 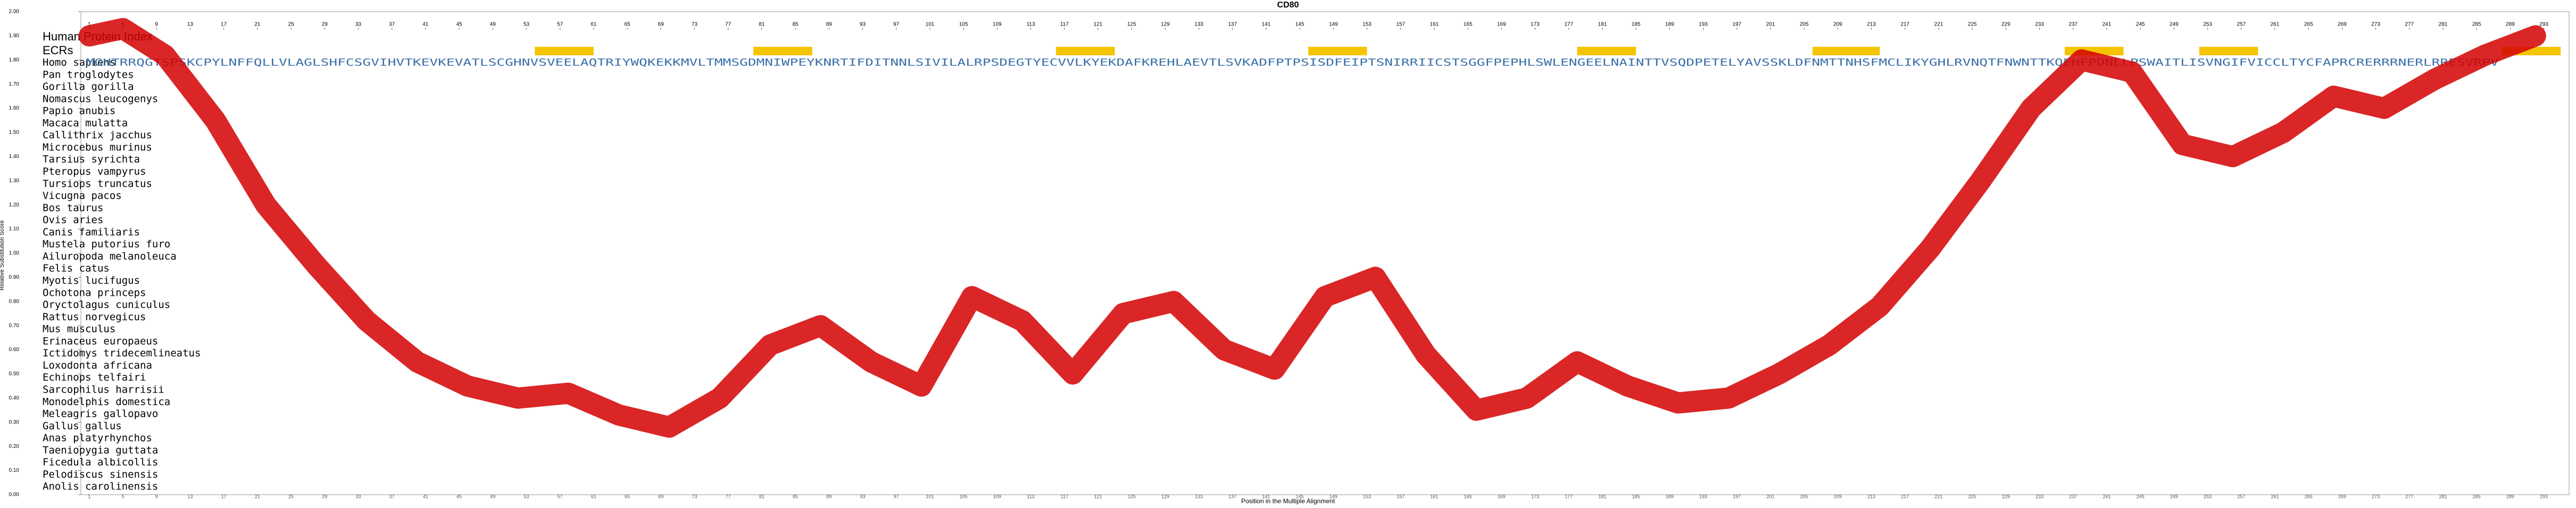 What do you see at coordinates (14, 229) in the screenshot?
I see `y-tick-label: 1.10` at bounding box center [14, 229].